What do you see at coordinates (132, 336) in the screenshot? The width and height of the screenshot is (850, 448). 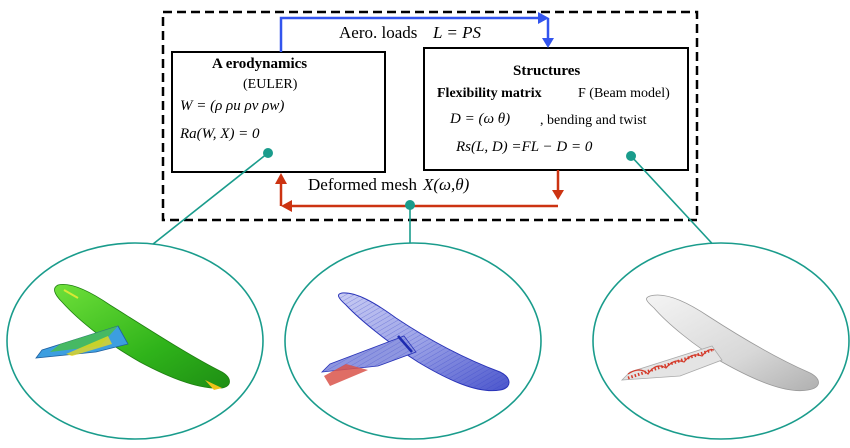 I see `aircraft-cfd-pressure-icon` at bounding box center [132, 336].